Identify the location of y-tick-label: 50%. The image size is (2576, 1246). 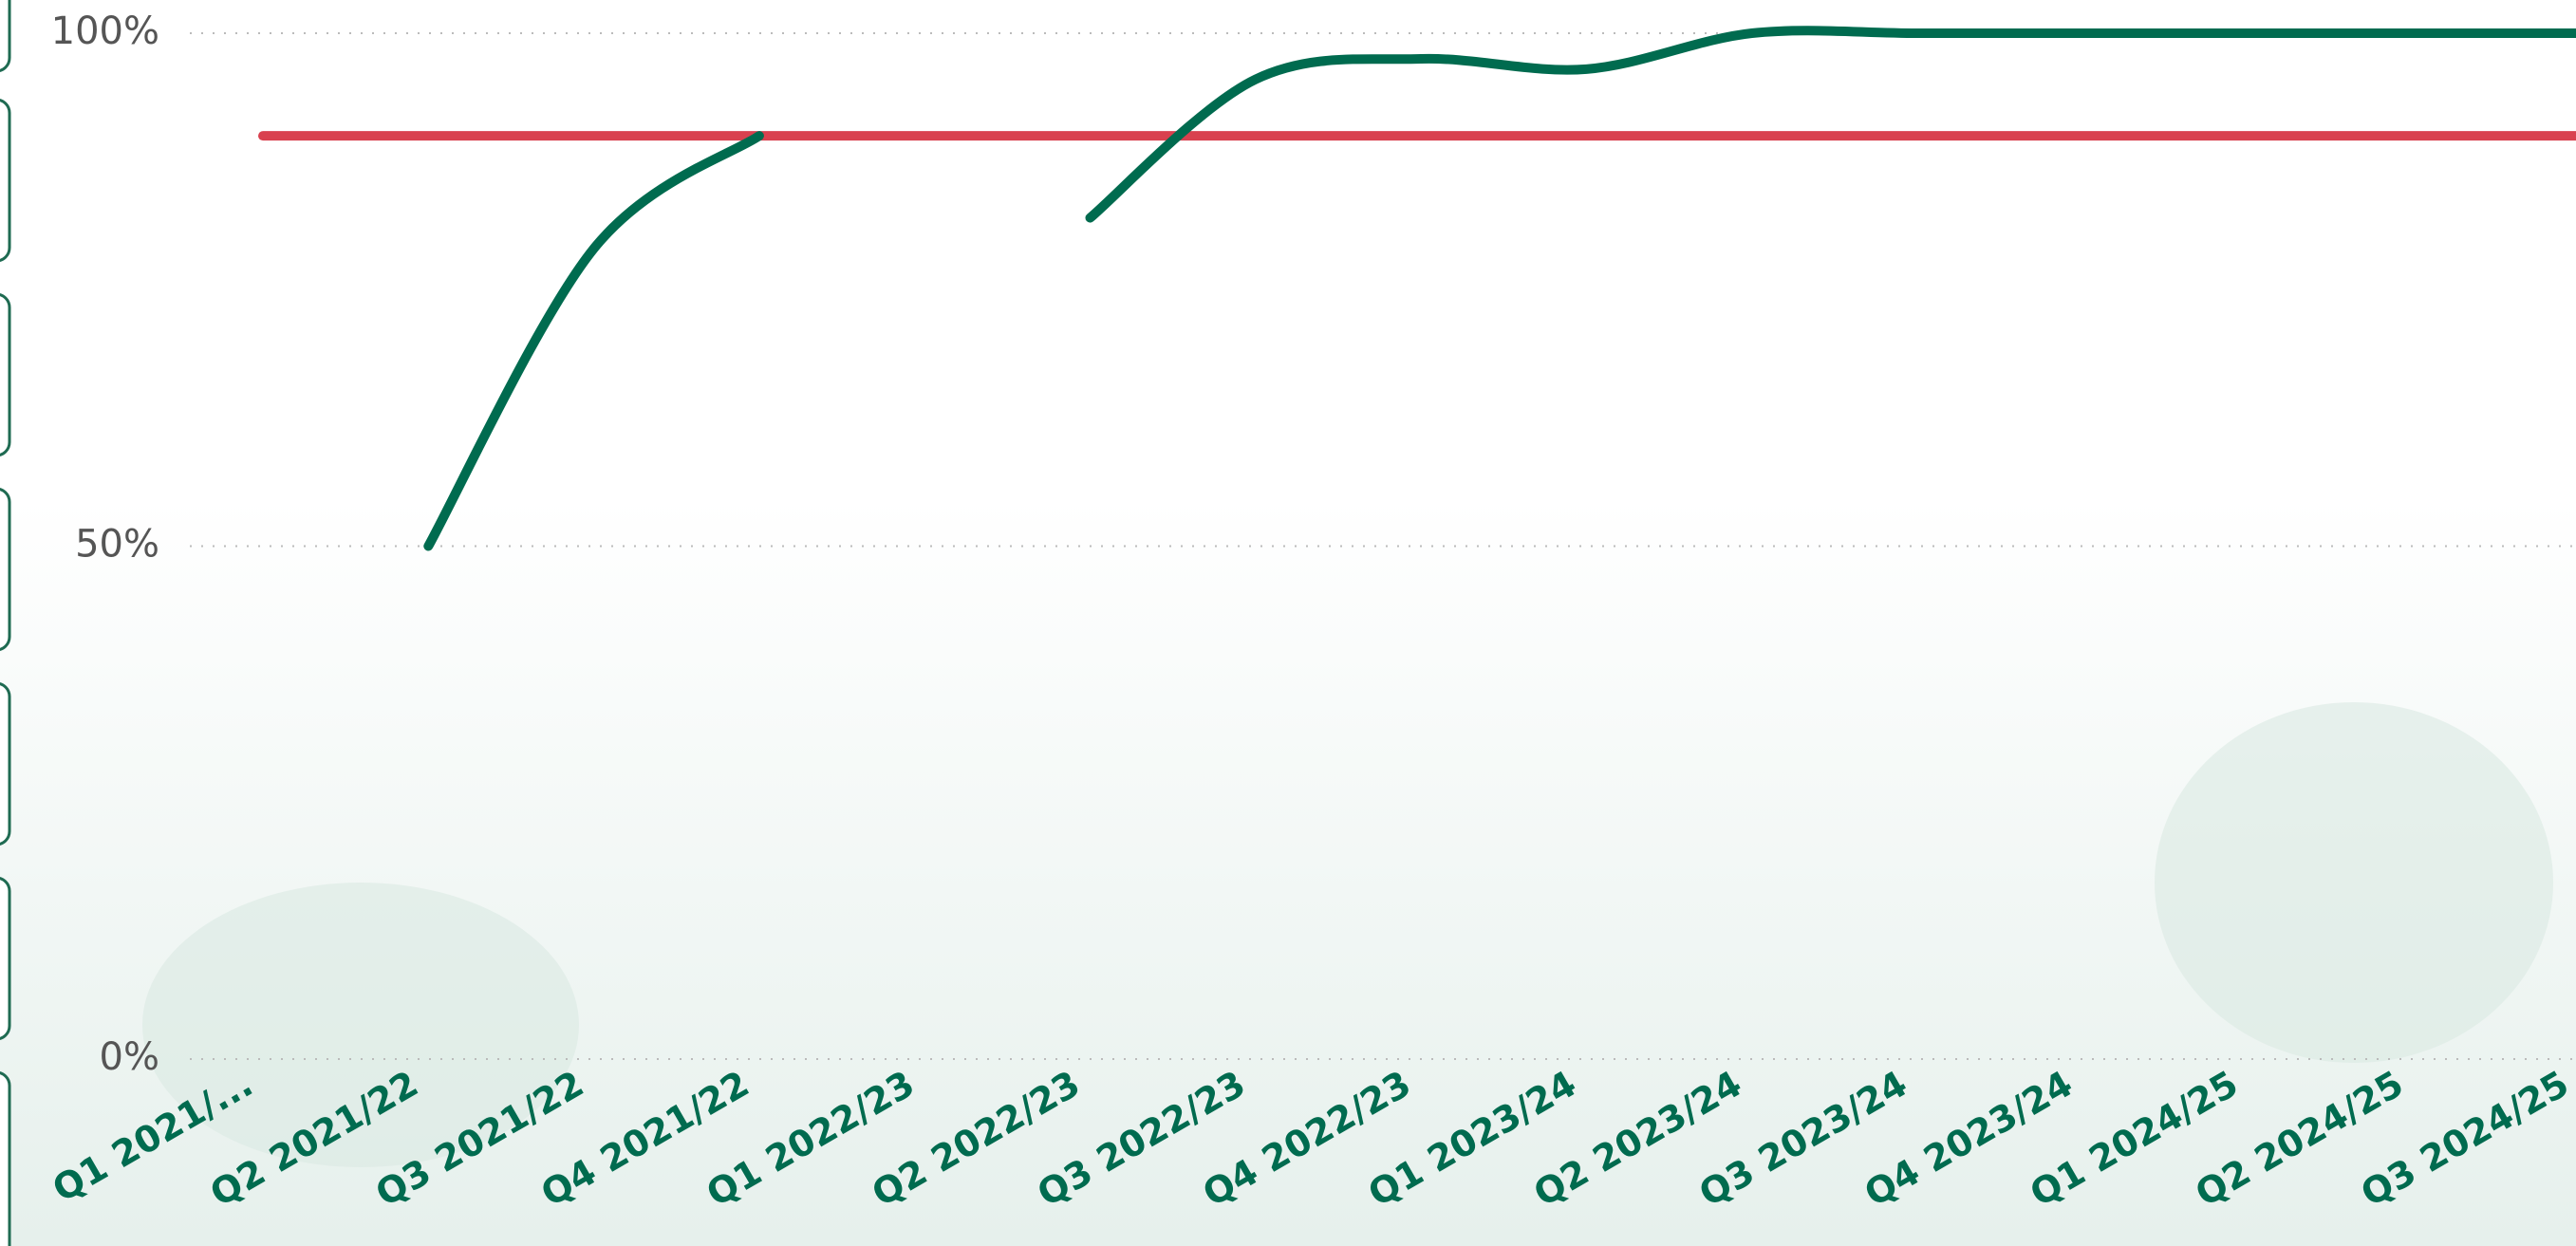
(117, 545).